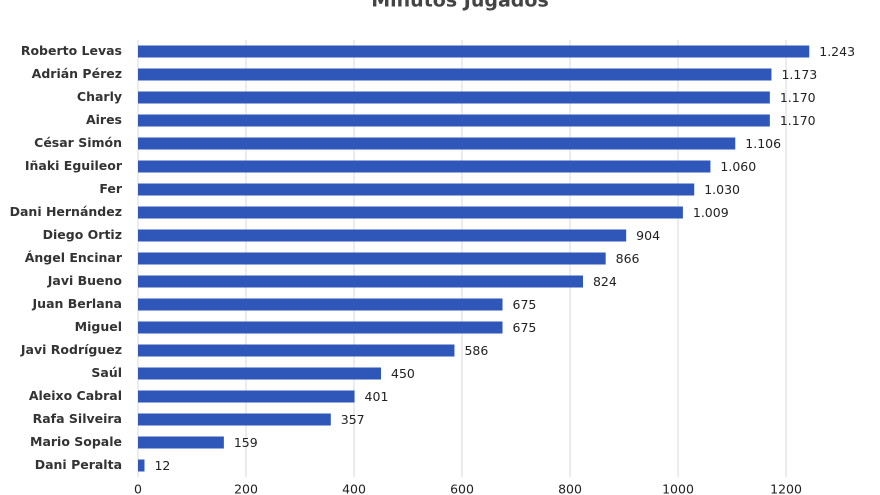 The image size is (880, 495). Describe the element at coordinates (82, 234) in the screenshot. I see `y-tick-label: Diego Ortiz` at that location.